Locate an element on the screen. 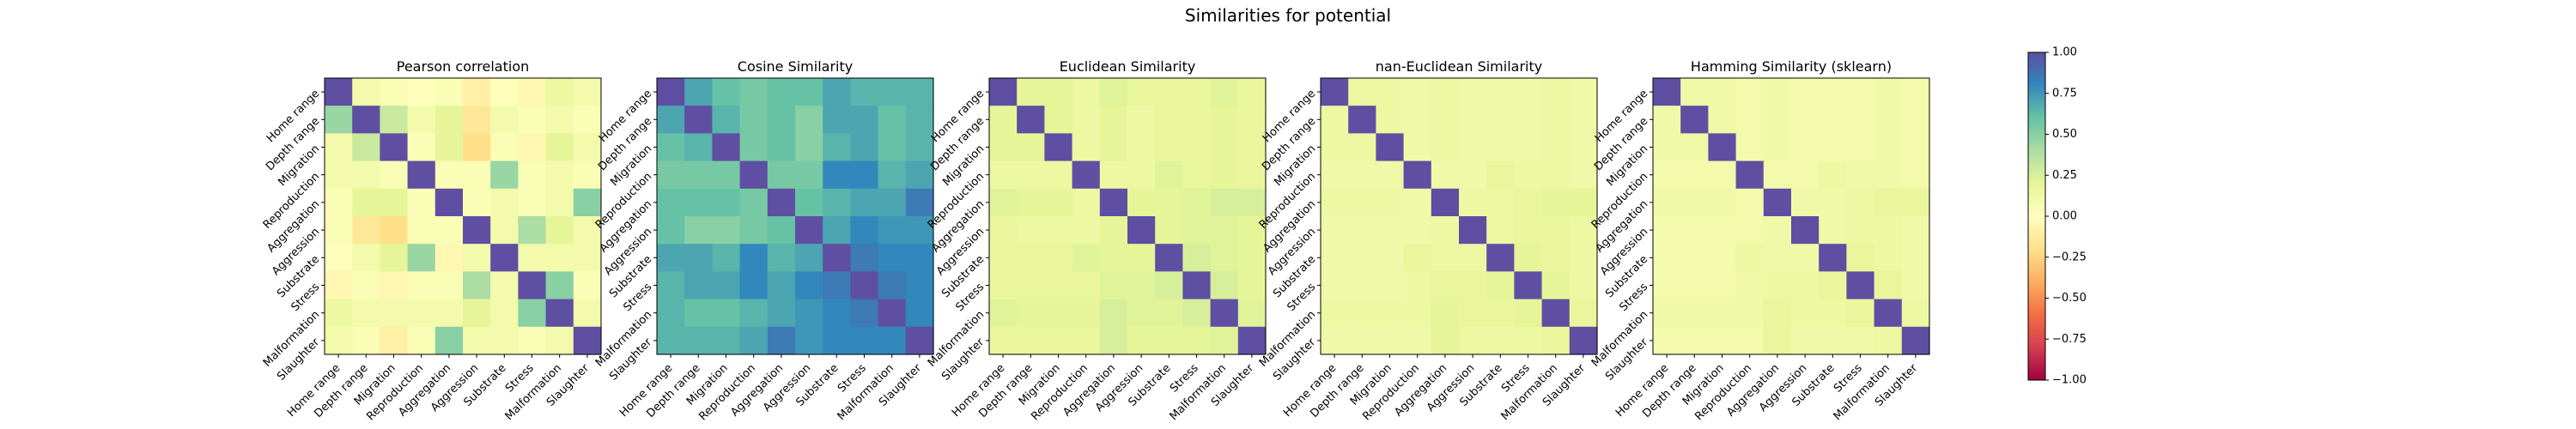 Image resolution: width=2576 pixels, height=429 pixels. panel-title: Euclidean Similarity is located at coordinates (1128, 66).